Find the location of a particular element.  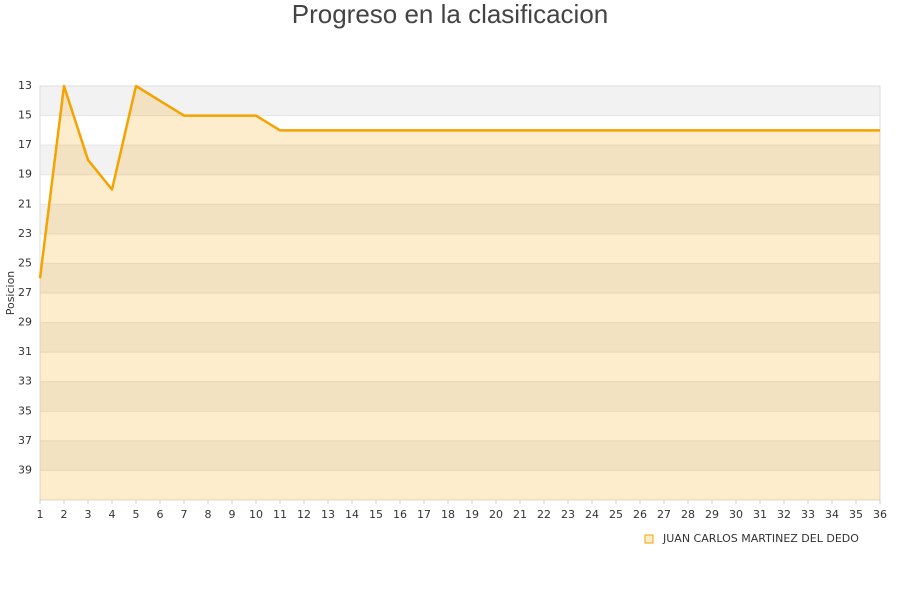

x-tick-label: 14 is located at coordinates (352, 514).